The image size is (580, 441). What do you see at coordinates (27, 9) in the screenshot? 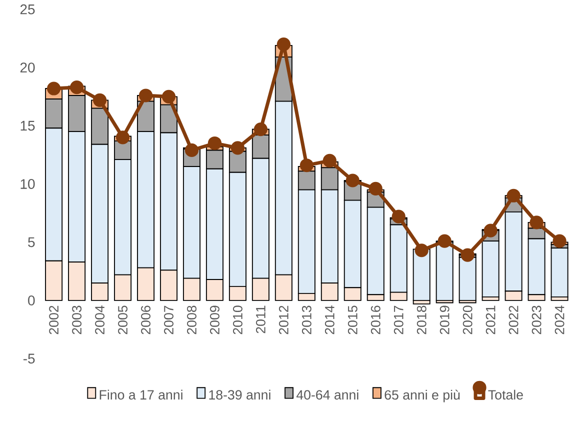
I see `y-tick-label: 25` at bounding box center [27, 9].